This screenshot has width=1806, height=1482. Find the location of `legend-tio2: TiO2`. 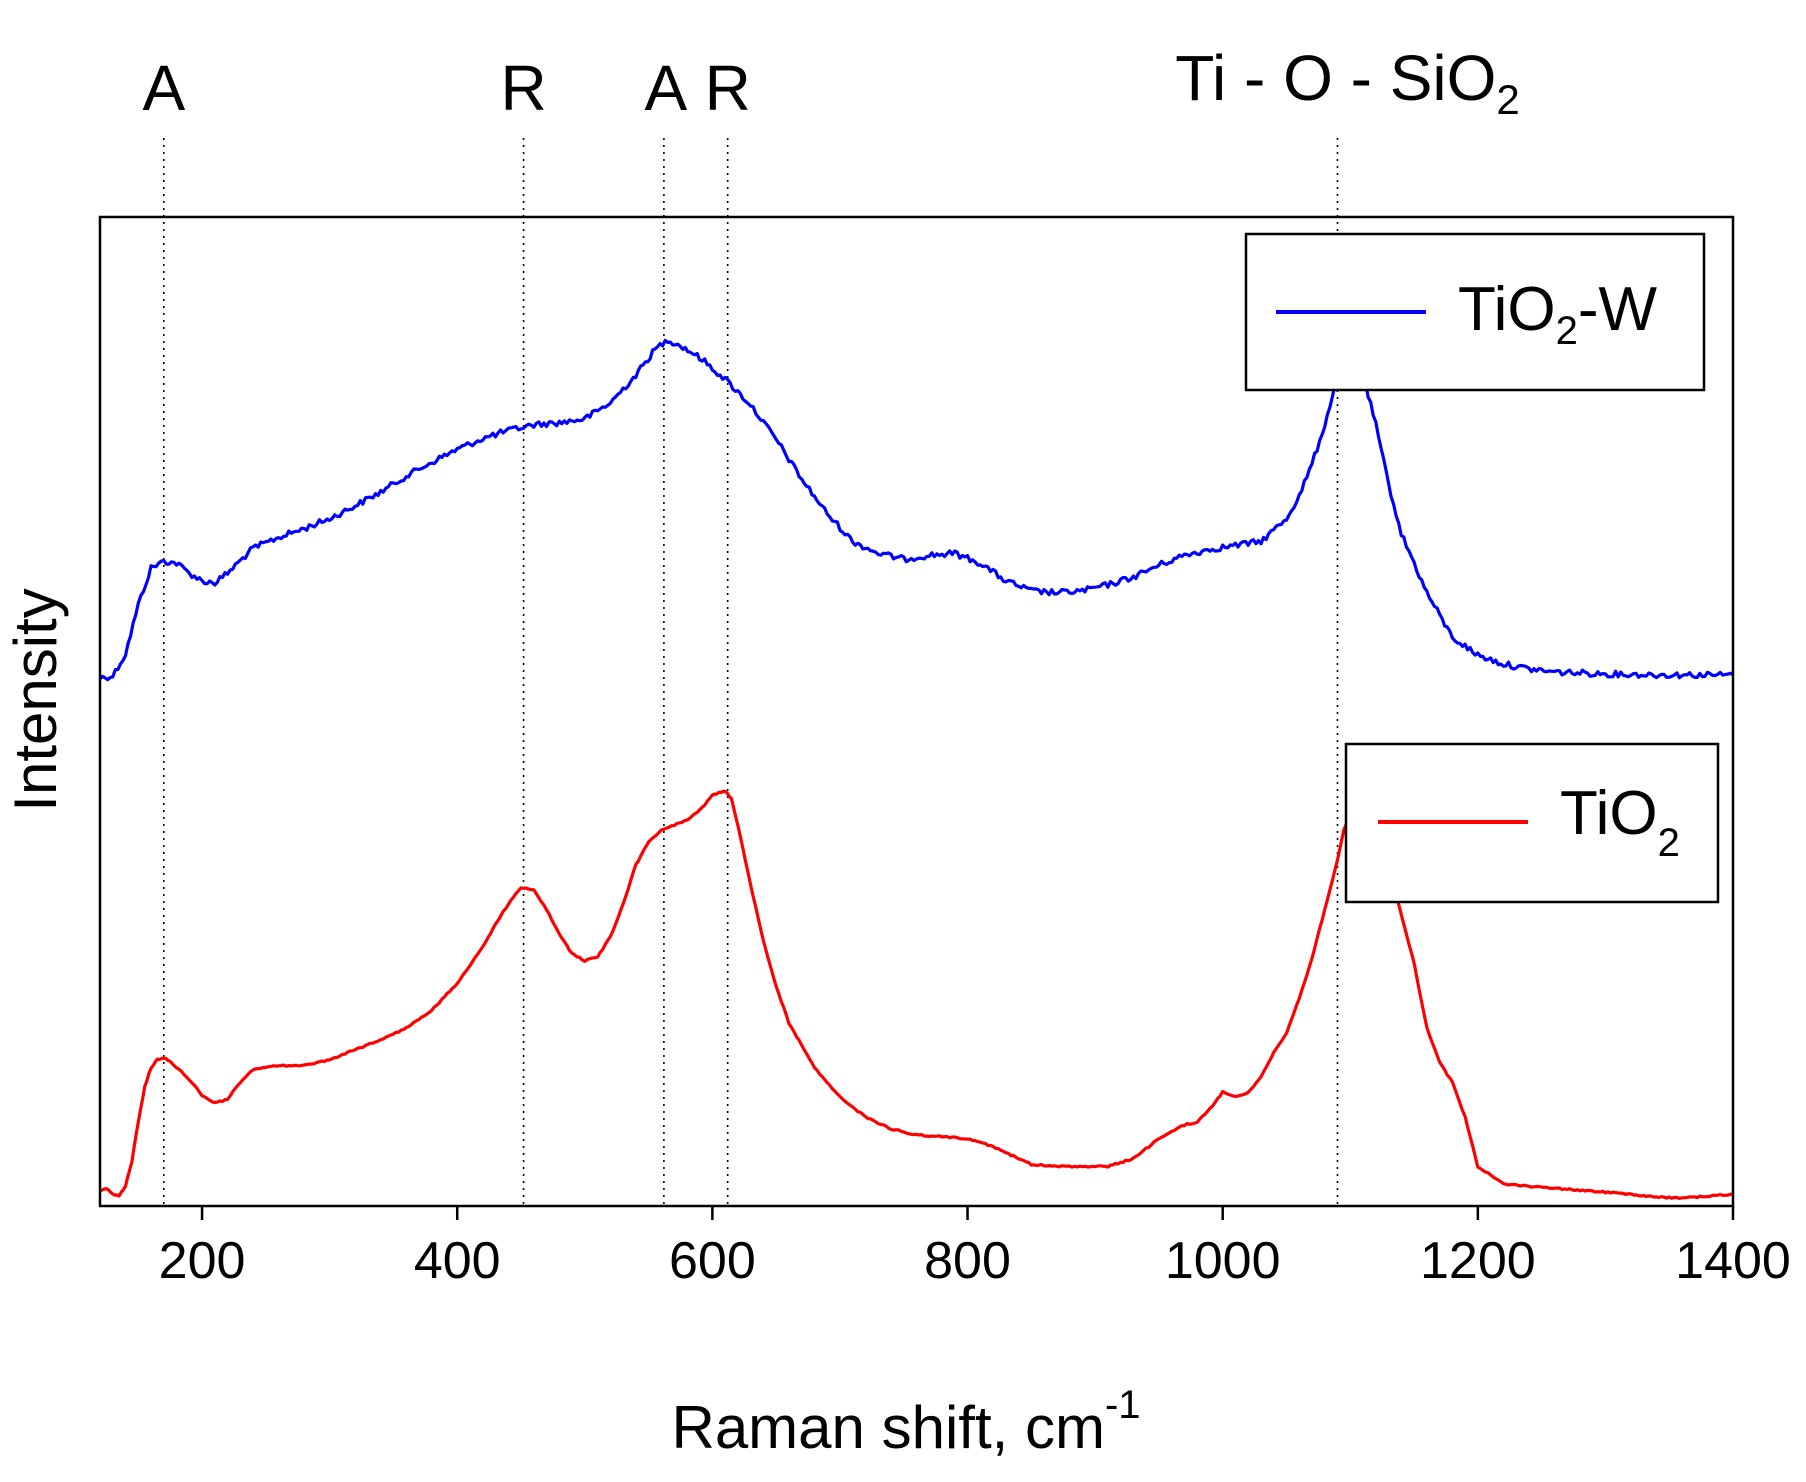

legend-tio2: TiO2 is located at coordinates (1532, 823).